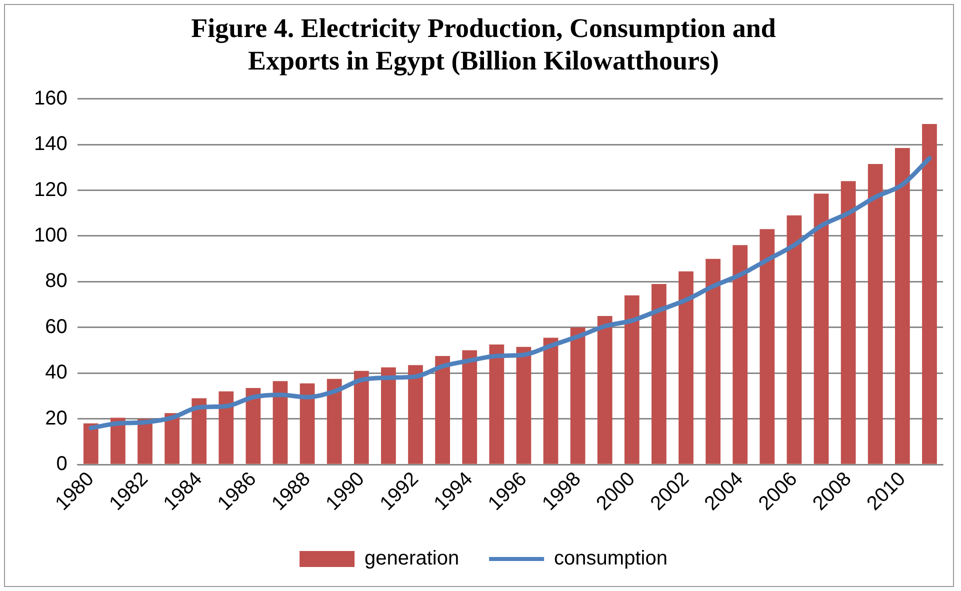 The width and height of the screenshot is (961, 591). Describe the element at coordinates (56, 281) in the screenshot. I see `y-tick-label: 80` at that location.